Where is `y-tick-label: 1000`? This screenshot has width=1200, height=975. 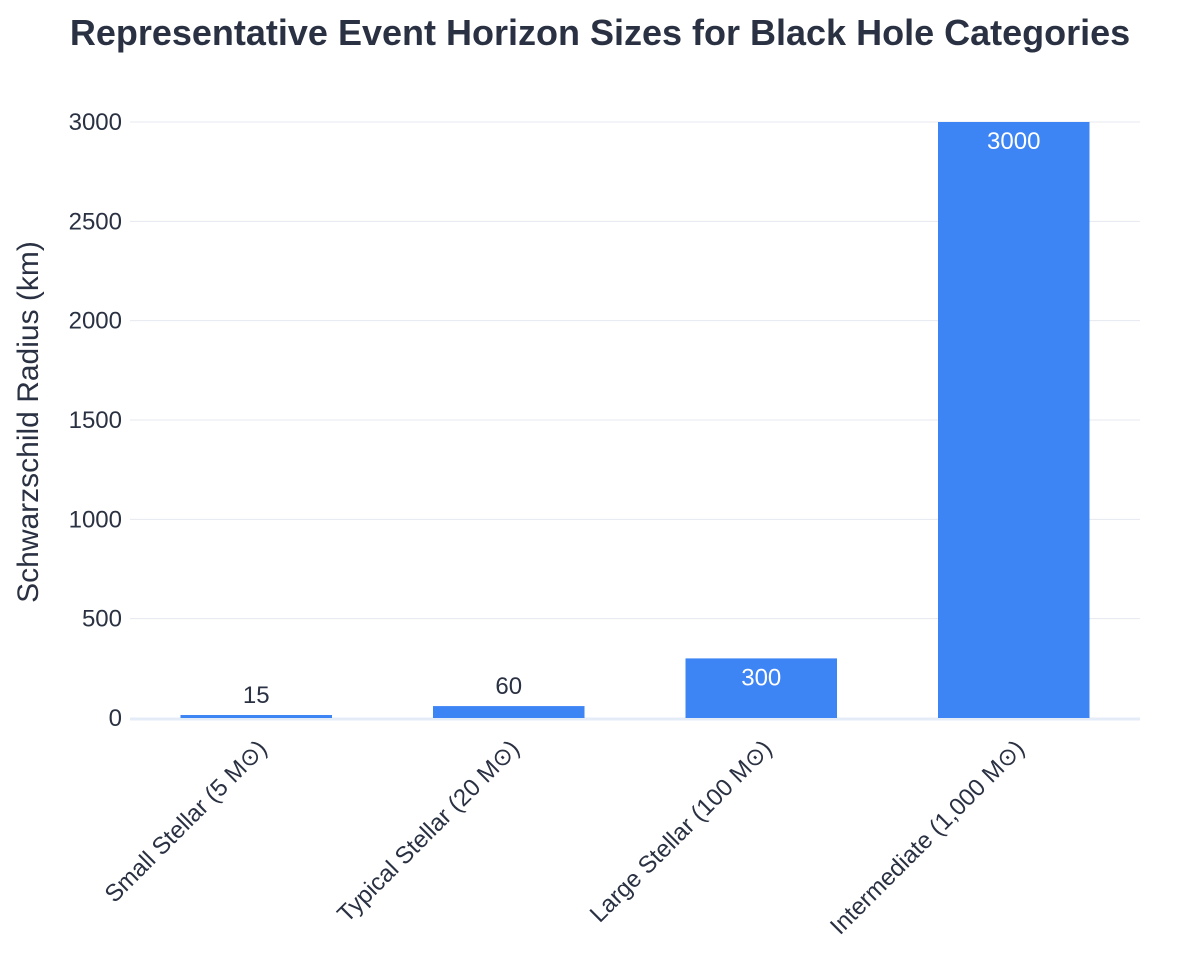
y-tick-label: 1000 is located at coordinates (95, 519).